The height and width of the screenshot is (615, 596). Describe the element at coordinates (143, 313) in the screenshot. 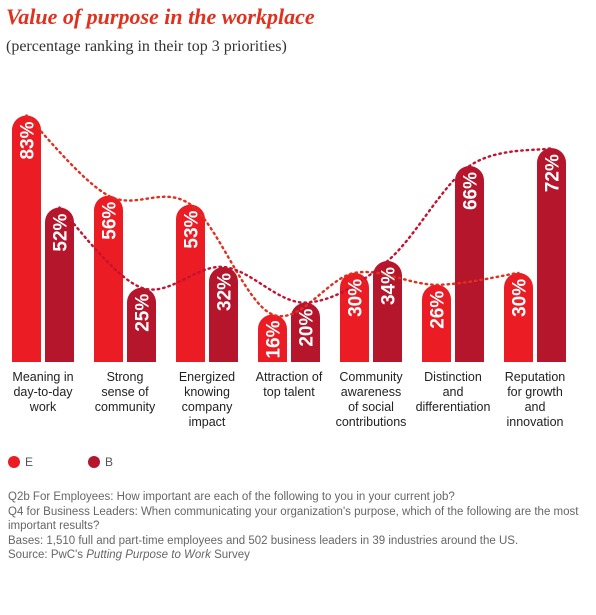

I see `data-label-b-1: 25%` at that location.